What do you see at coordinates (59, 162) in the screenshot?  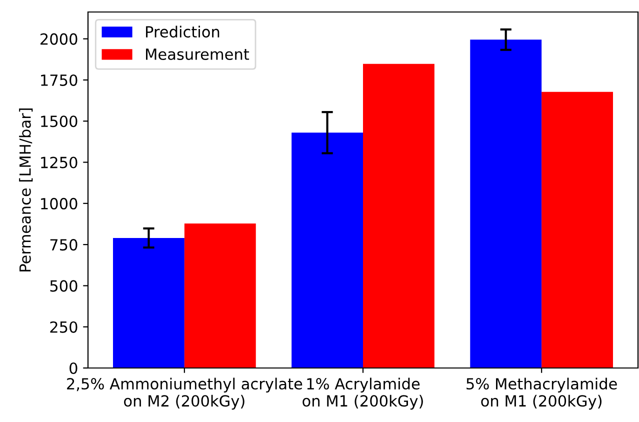 I see `y-tick-label: 1250` at bounding box center [59, 162].